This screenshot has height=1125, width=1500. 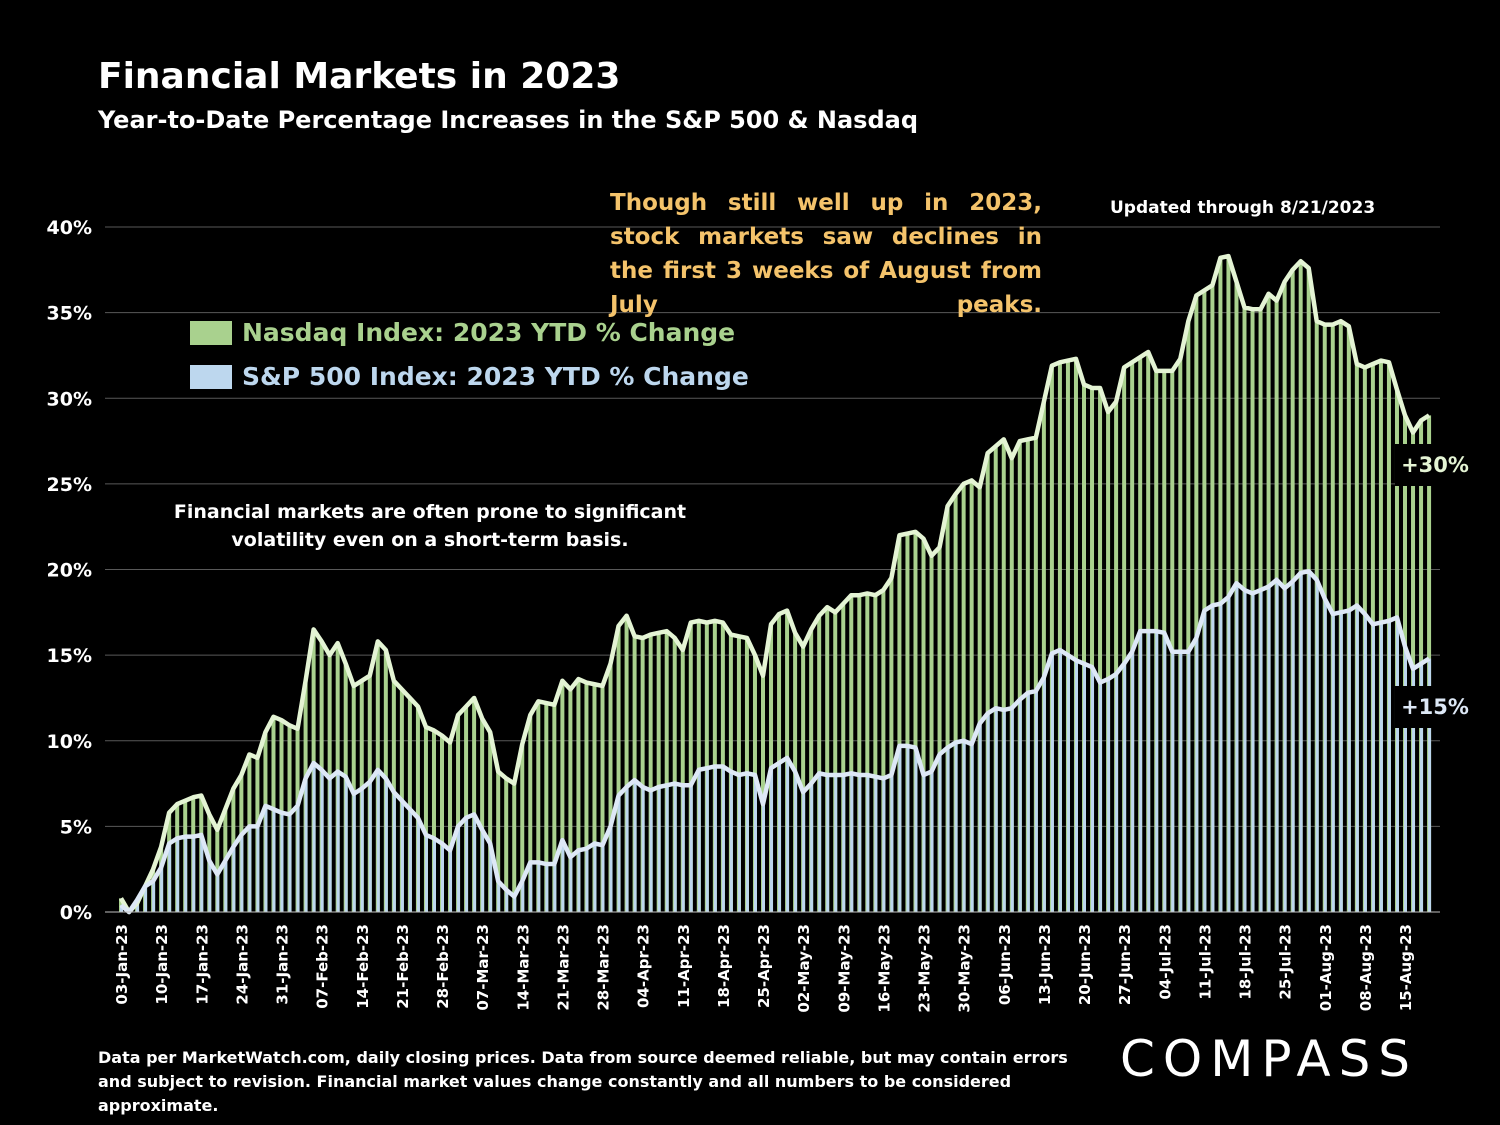 I want to click on updated-note: Updated through 8/21/2023, so click(x=1243, y=208).